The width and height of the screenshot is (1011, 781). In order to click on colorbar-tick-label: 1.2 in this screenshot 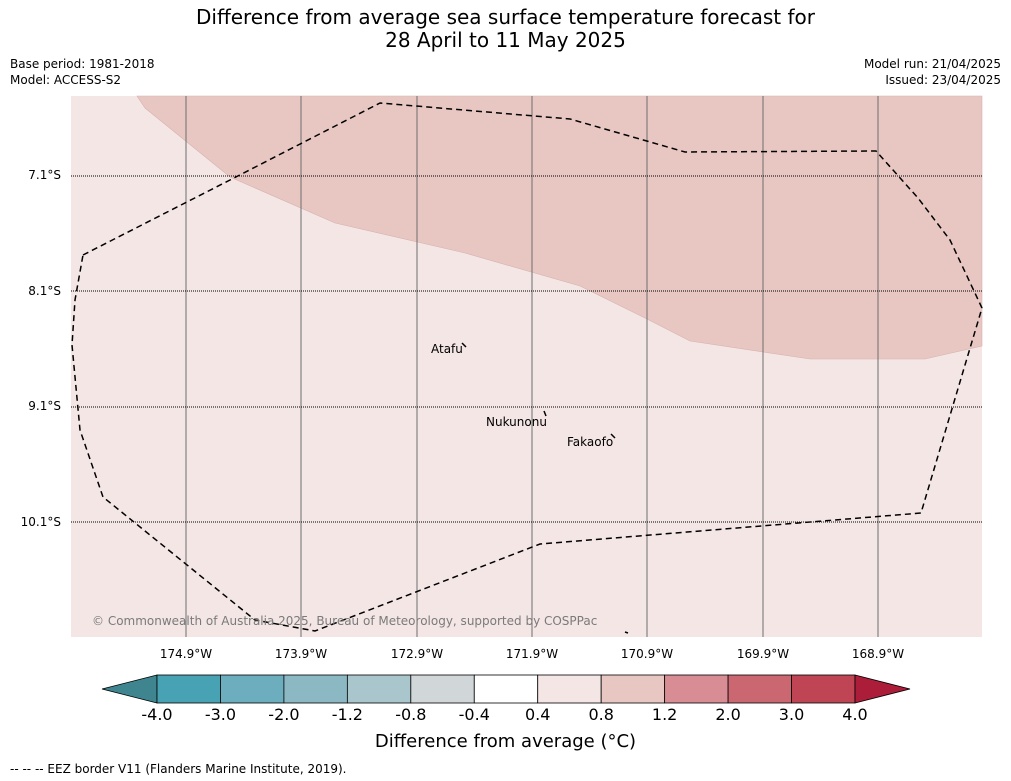, I will do `click(664, 714)`.